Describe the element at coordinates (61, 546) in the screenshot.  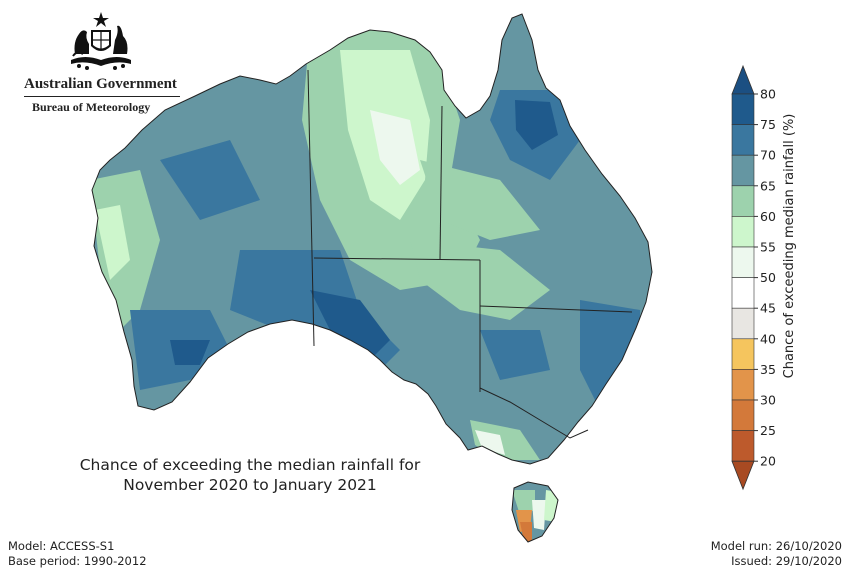
I see `model-name: Model: ACCESS-S1` at that location.